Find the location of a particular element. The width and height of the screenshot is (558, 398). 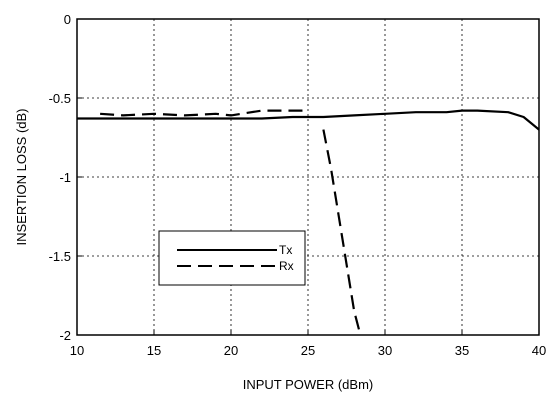

series-line-rx is located at coordinates (204, 113).